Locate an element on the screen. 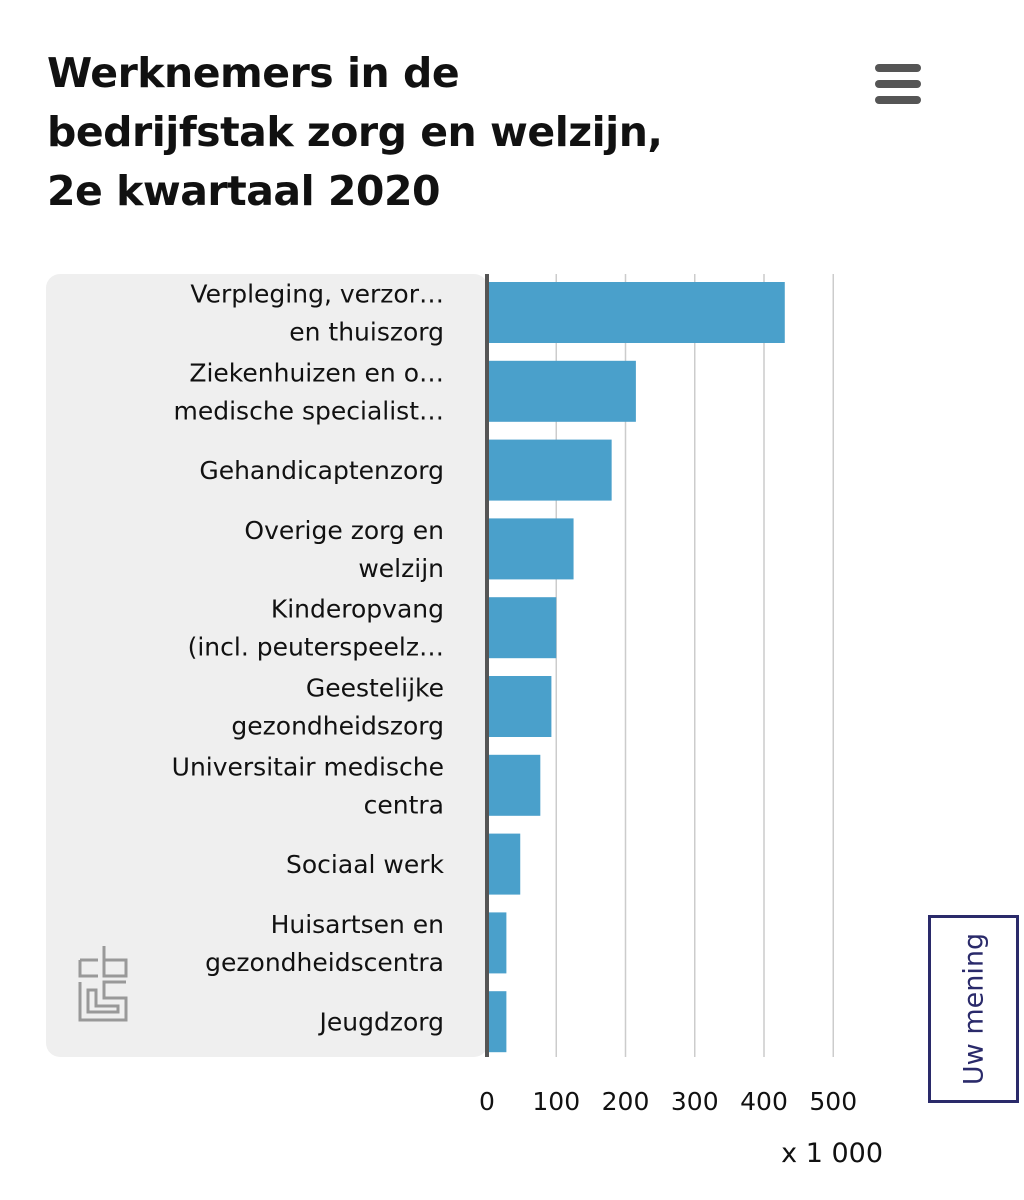  category-label: Sociaal werk is located at coordinates (365, 864).